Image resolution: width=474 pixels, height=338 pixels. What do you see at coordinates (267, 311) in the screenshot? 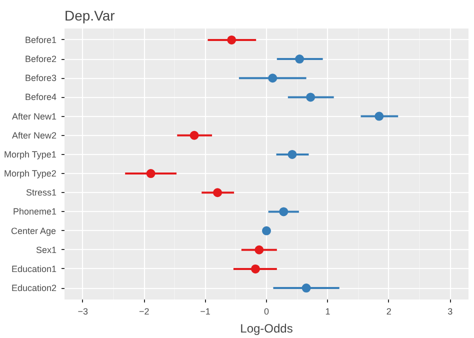
I see `x-tick-label: 0` at bounding box center [267, 311].